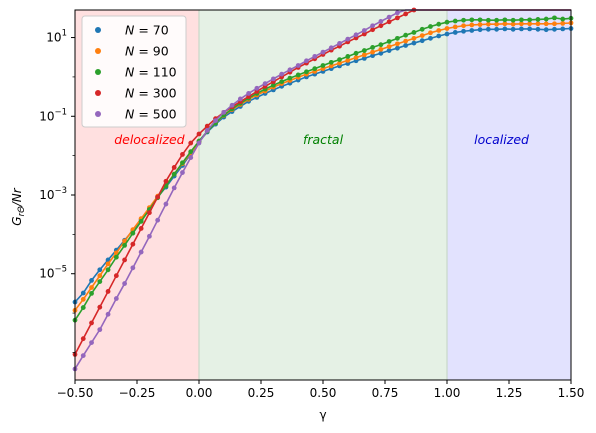  I want to click on legend-item: N = 300, so click(136, 93).